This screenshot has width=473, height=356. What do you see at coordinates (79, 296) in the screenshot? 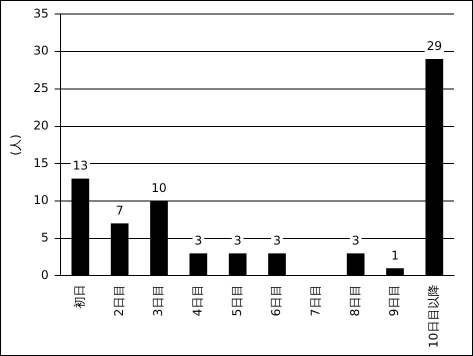
I see `x-tick-label: 初日` at bounding box center [79, 296].